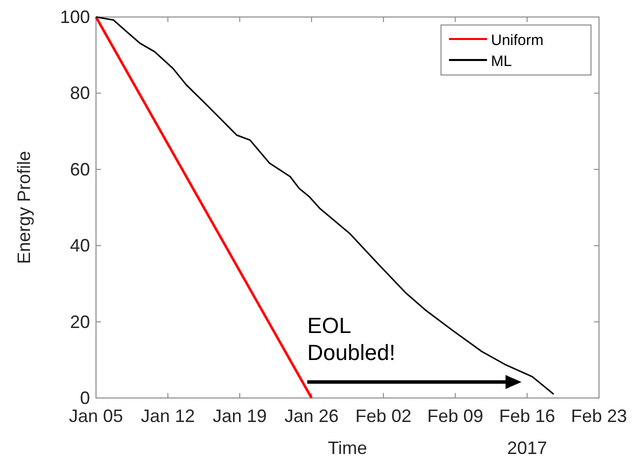  I want to click on x-axis-title: Time, so click(348, 448).